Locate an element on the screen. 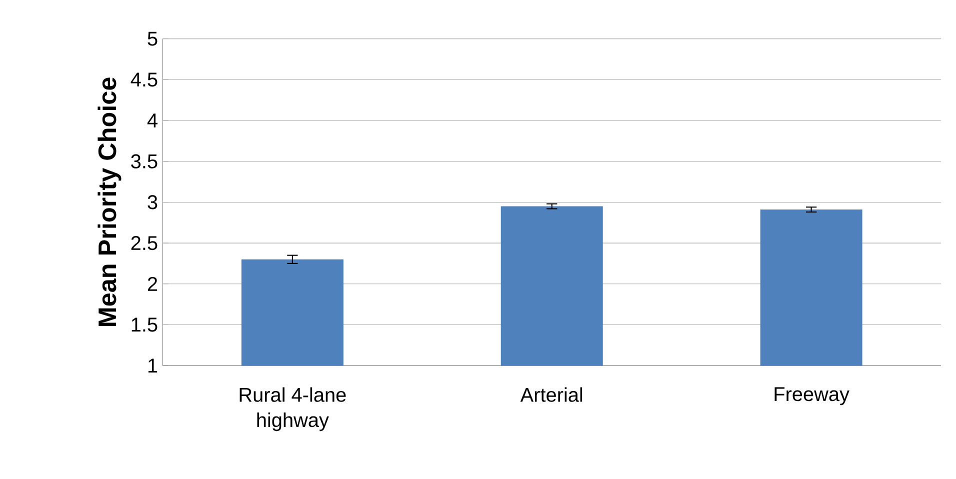 The width and height of the screenshot is (956, 479). x-tick-label: Rural 4-lane highway is located at coordinates (293, 409).